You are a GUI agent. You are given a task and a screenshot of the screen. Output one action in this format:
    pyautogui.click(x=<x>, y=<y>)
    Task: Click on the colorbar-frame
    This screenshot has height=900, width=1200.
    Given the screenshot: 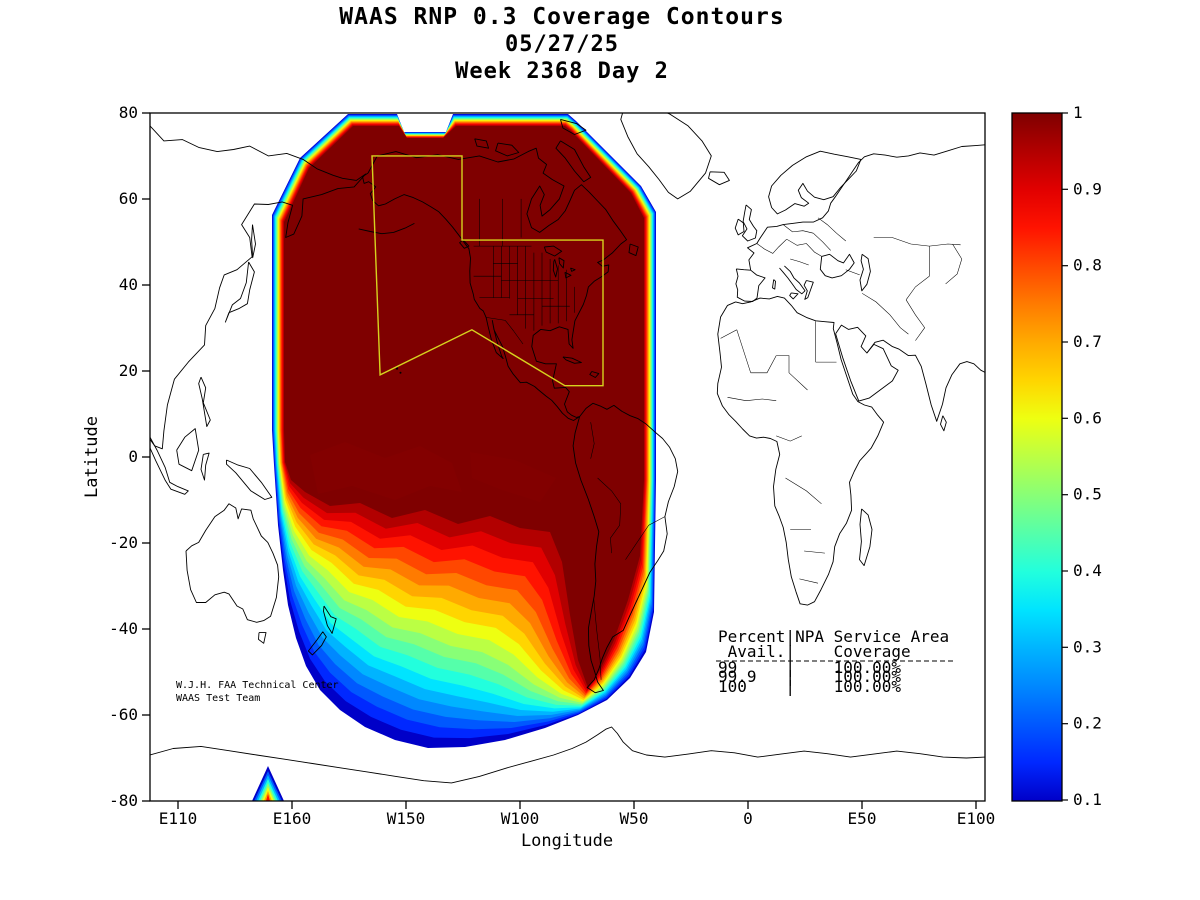 What is the action you would take?
    pyautogui.click(x=1037, y=457)
    